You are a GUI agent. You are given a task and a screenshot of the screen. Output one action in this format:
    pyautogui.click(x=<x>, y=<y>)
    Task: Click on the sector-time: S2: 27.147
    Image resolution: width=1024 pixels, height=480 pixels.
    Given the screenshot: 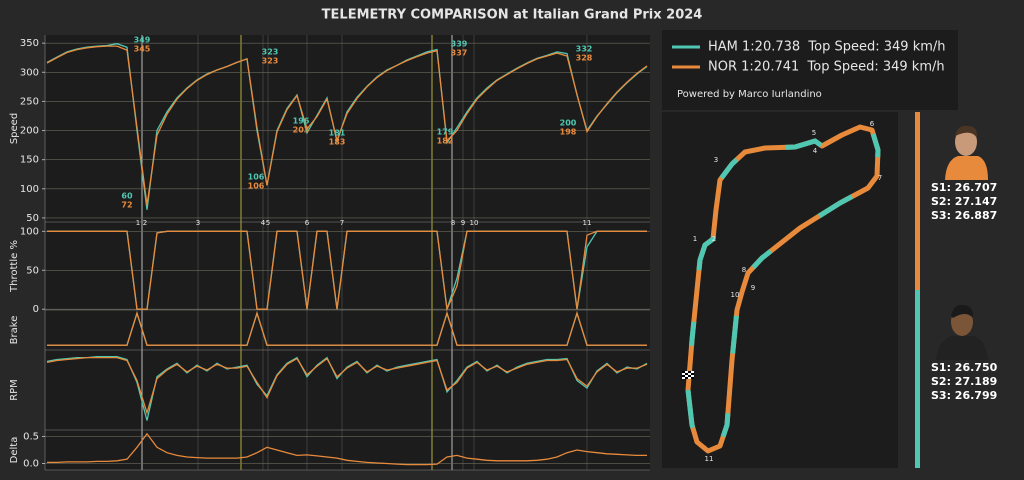 What is the action you would take?
    pyautogui.click(x=964, y=201)
    